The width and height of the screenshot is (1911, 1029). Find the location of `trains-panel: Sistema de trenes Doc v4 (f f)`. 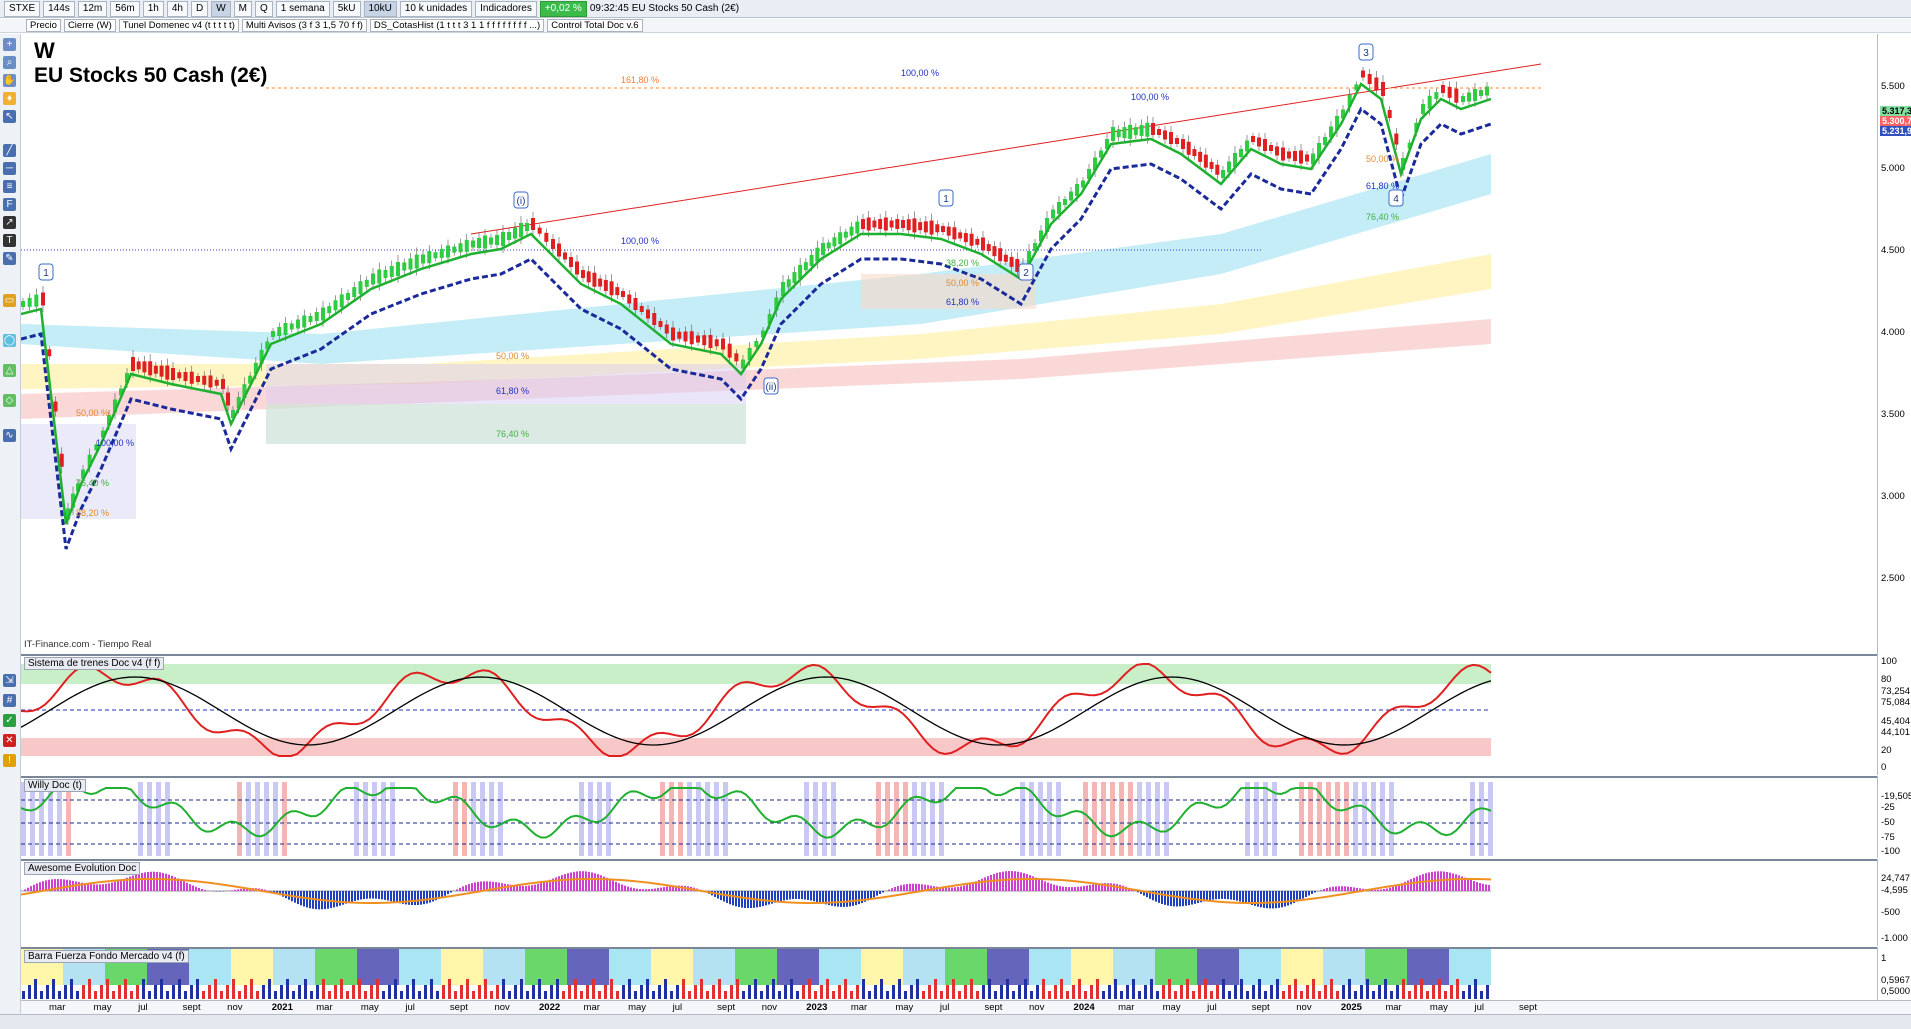

trains-panel: Sistema de trenes Doc v4 (f f) is located at coordinates (949, 715).